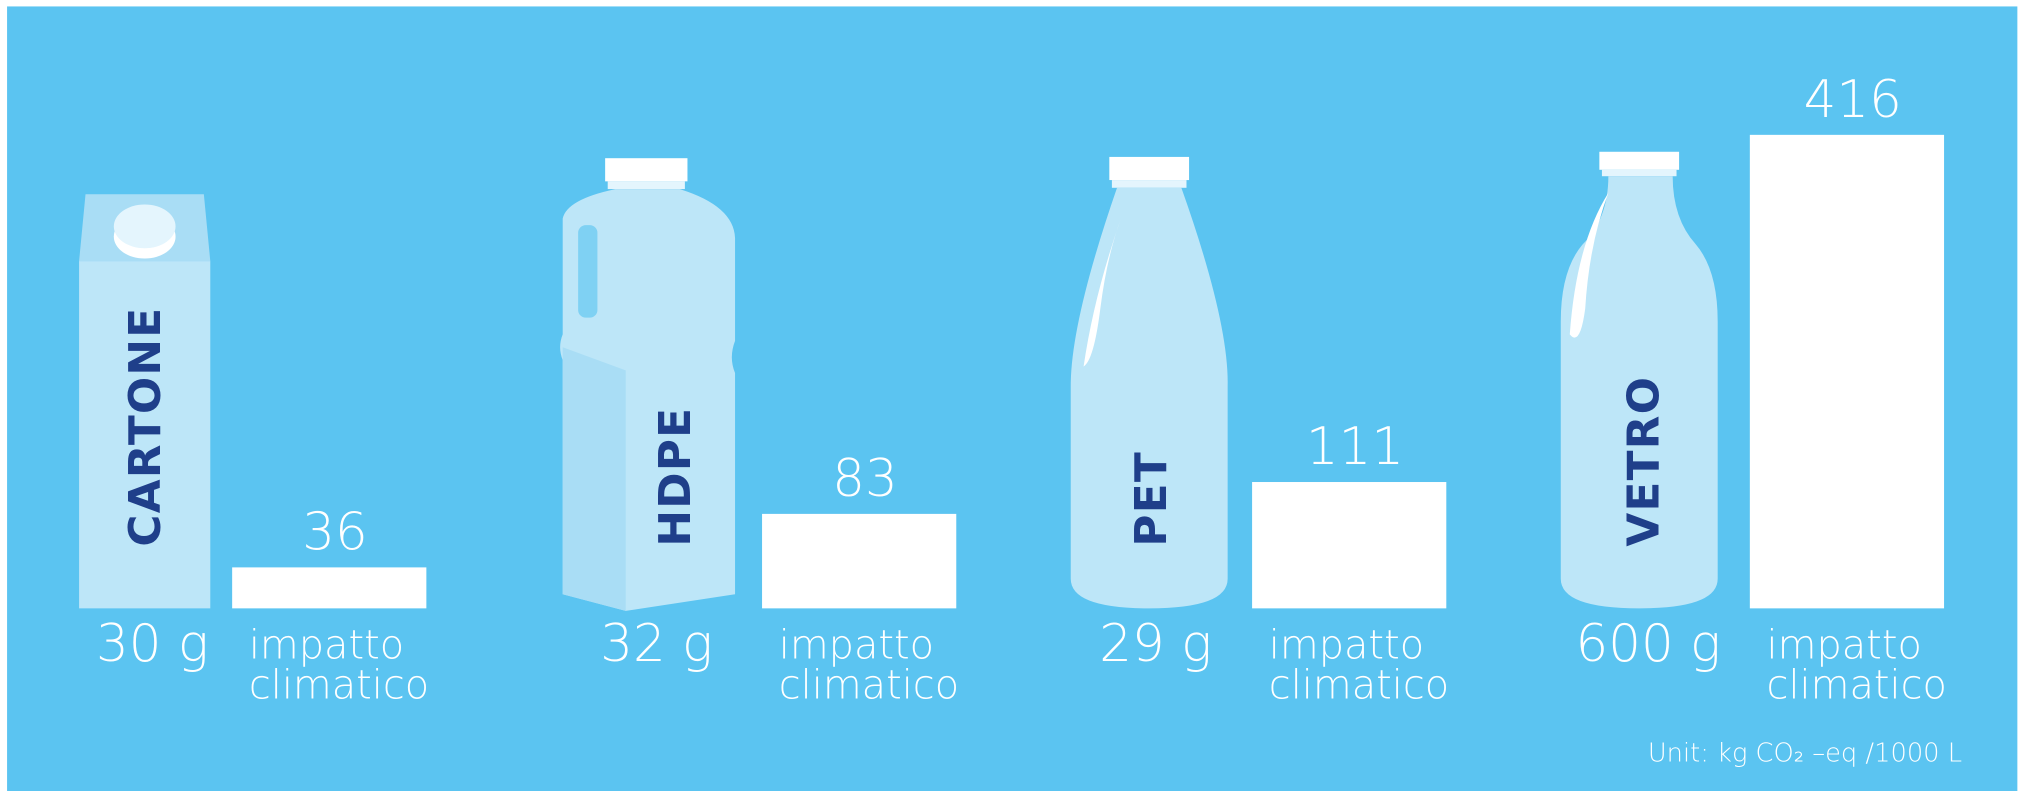  Describe the element at coordinates (1155, 644) in the screenshot. I see `weight-label: 29 g` at that location.